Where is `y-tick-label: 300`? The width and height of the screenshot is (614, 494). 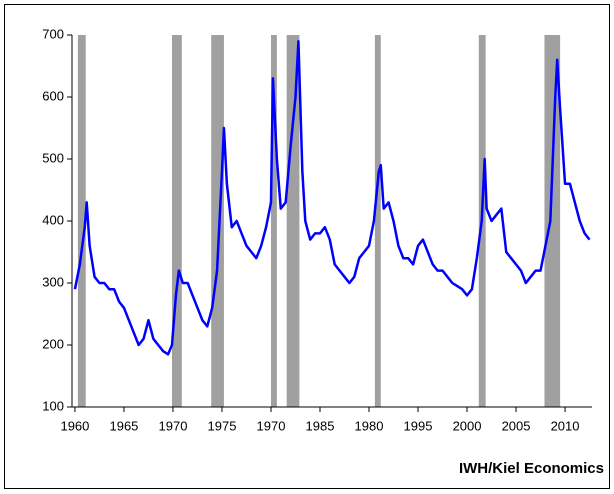
y-tick-label: 300 is located at coordinates (53, 281).